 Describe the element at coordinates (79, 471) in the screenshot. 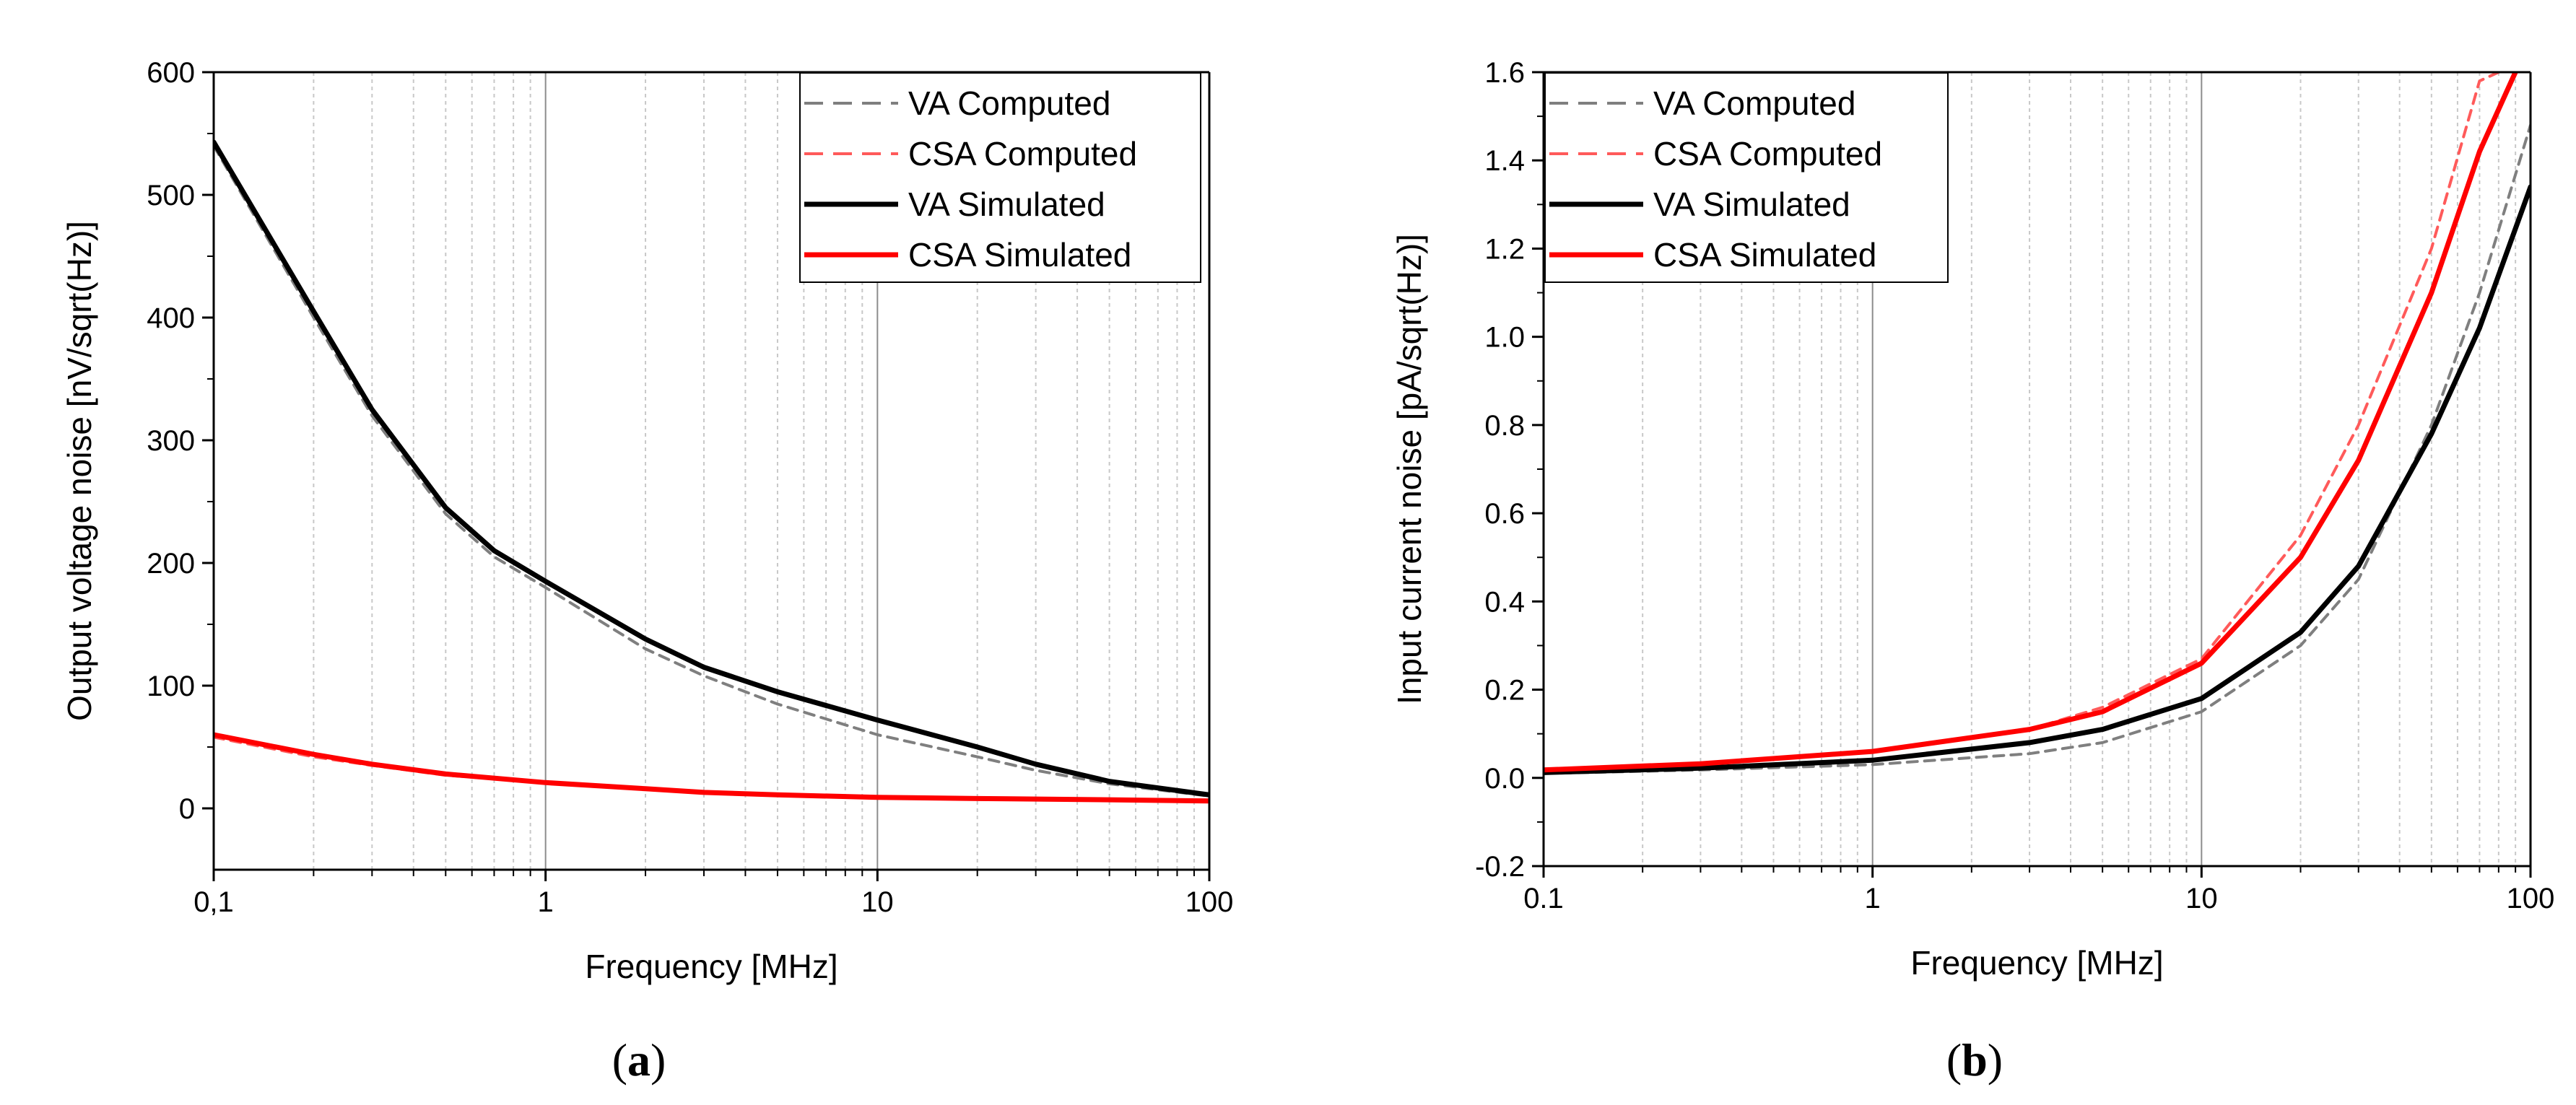

I see `y-axis-label: Output voltage noise [nV/sqrt(Hz)]` at that location.